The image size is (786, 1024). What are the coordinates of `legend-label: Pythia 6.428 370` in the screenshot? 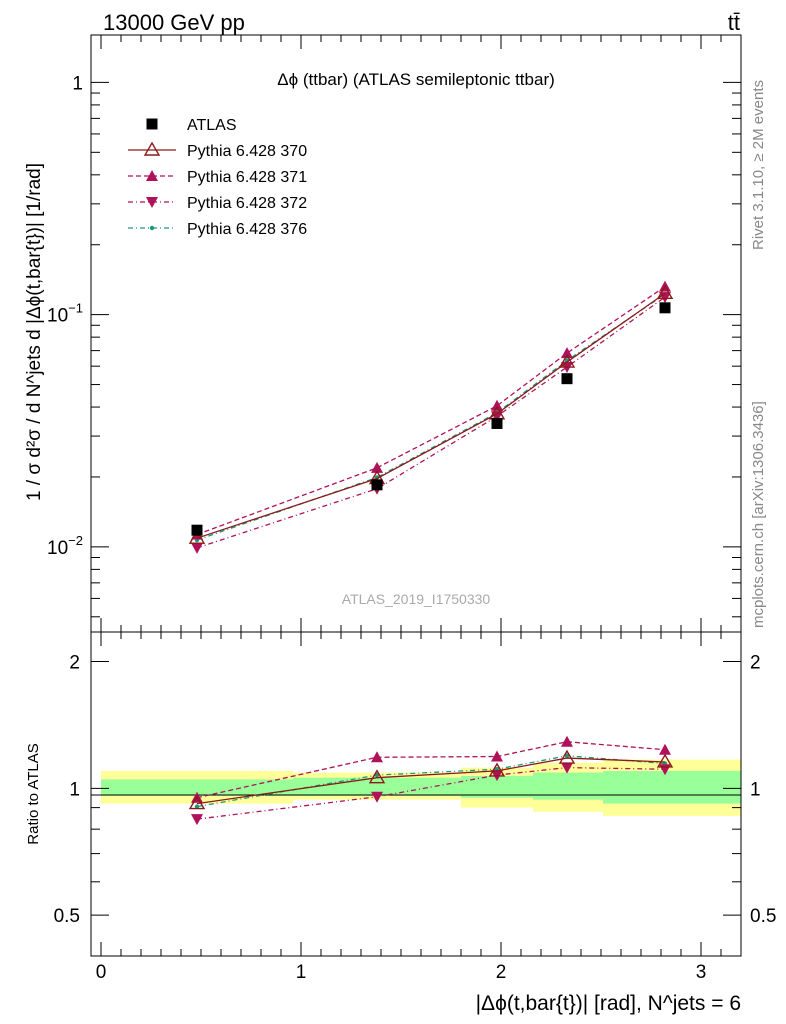 It's located at (247, 151).